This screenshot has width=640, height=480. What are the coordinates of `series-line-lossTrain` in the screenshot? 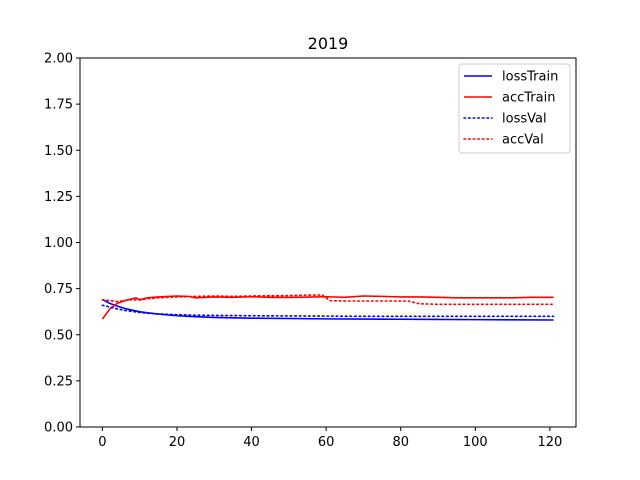 It's located at (328, 309).